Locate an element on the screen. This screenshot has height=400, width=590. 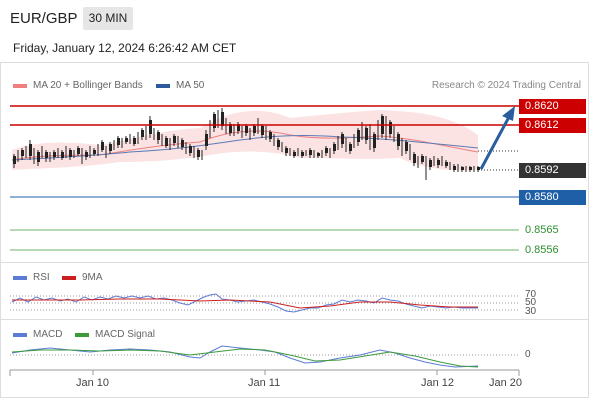
rsi-level-50: 50 is located at coordinates (531, 302).